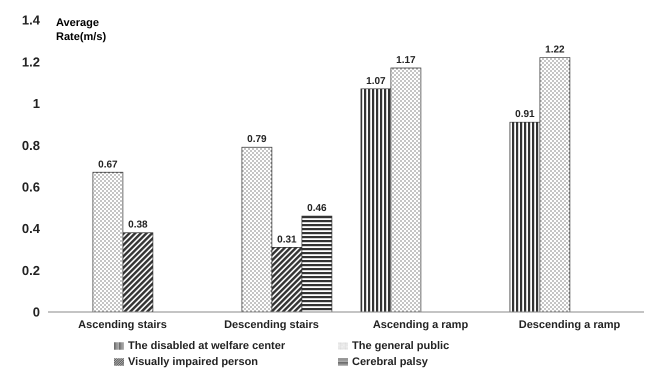 This screenshot has width=662, height=382. I want to click on data-label: 1.22, so click(555, 50).